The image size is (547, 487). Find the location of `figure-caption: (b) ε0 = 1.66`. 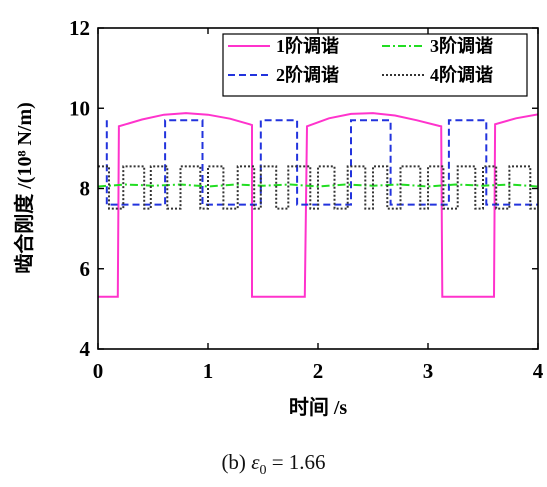

figure-caption: (b) ε0 = 1.66 is located at coordinates (273, 464).